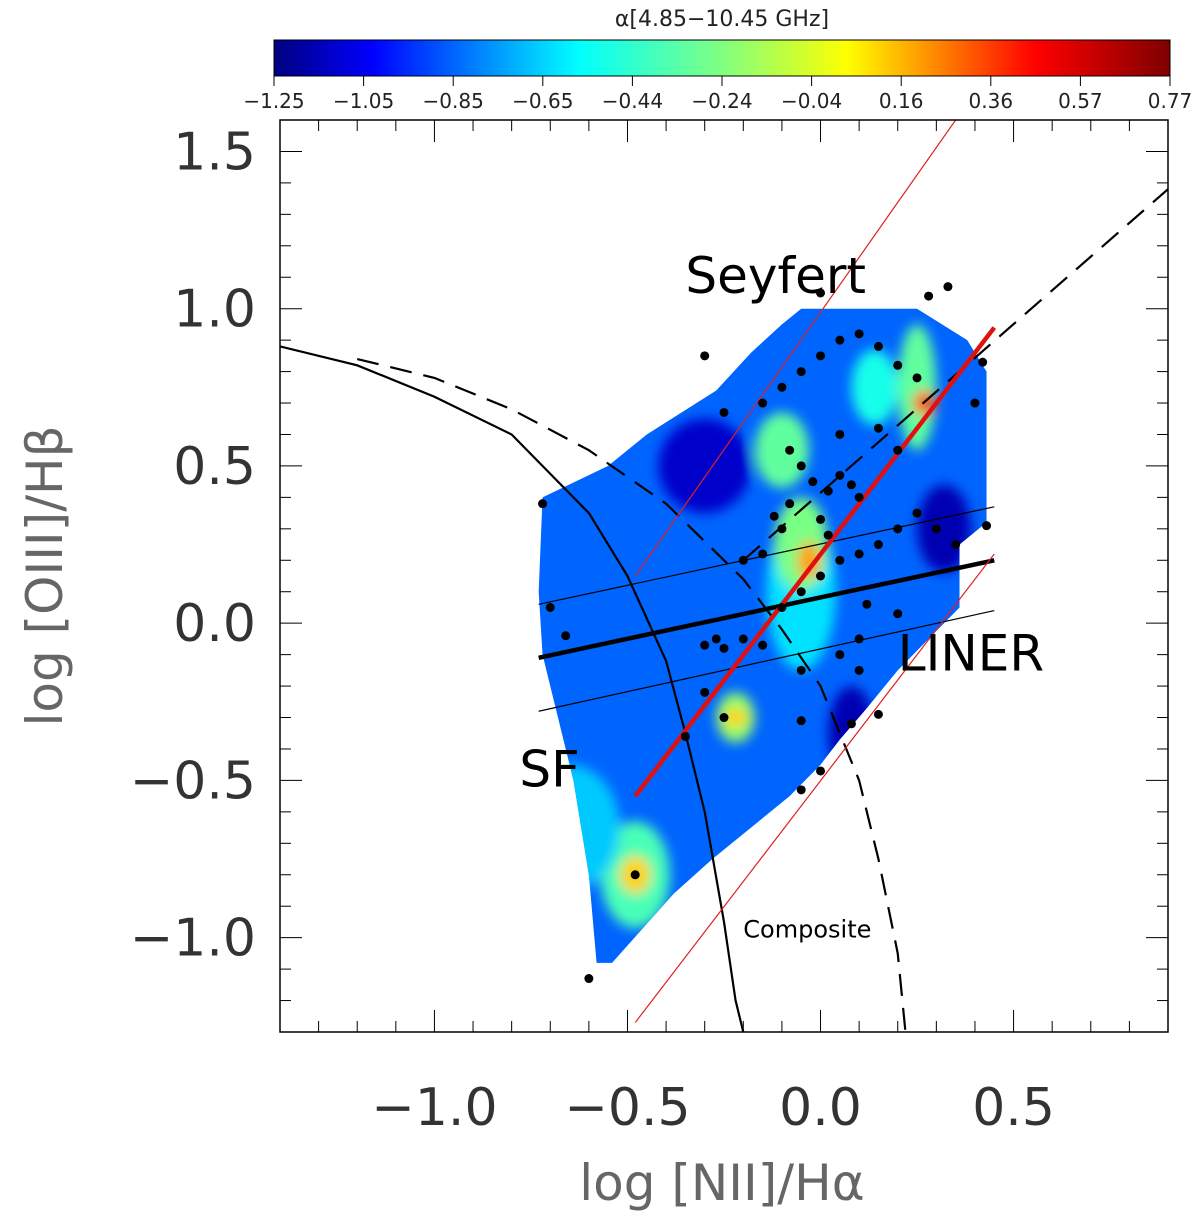  Describe the element at coordinates (632, 101) in the screenshot. I see `colorbar-tick-label: −0.44` at that location.